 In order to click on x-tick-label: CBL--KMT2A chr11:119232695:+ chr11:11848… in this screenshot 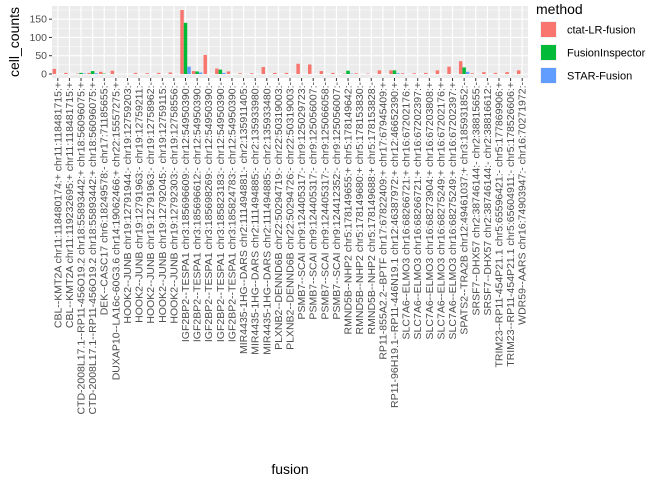, I will do `click(70, 205)`.